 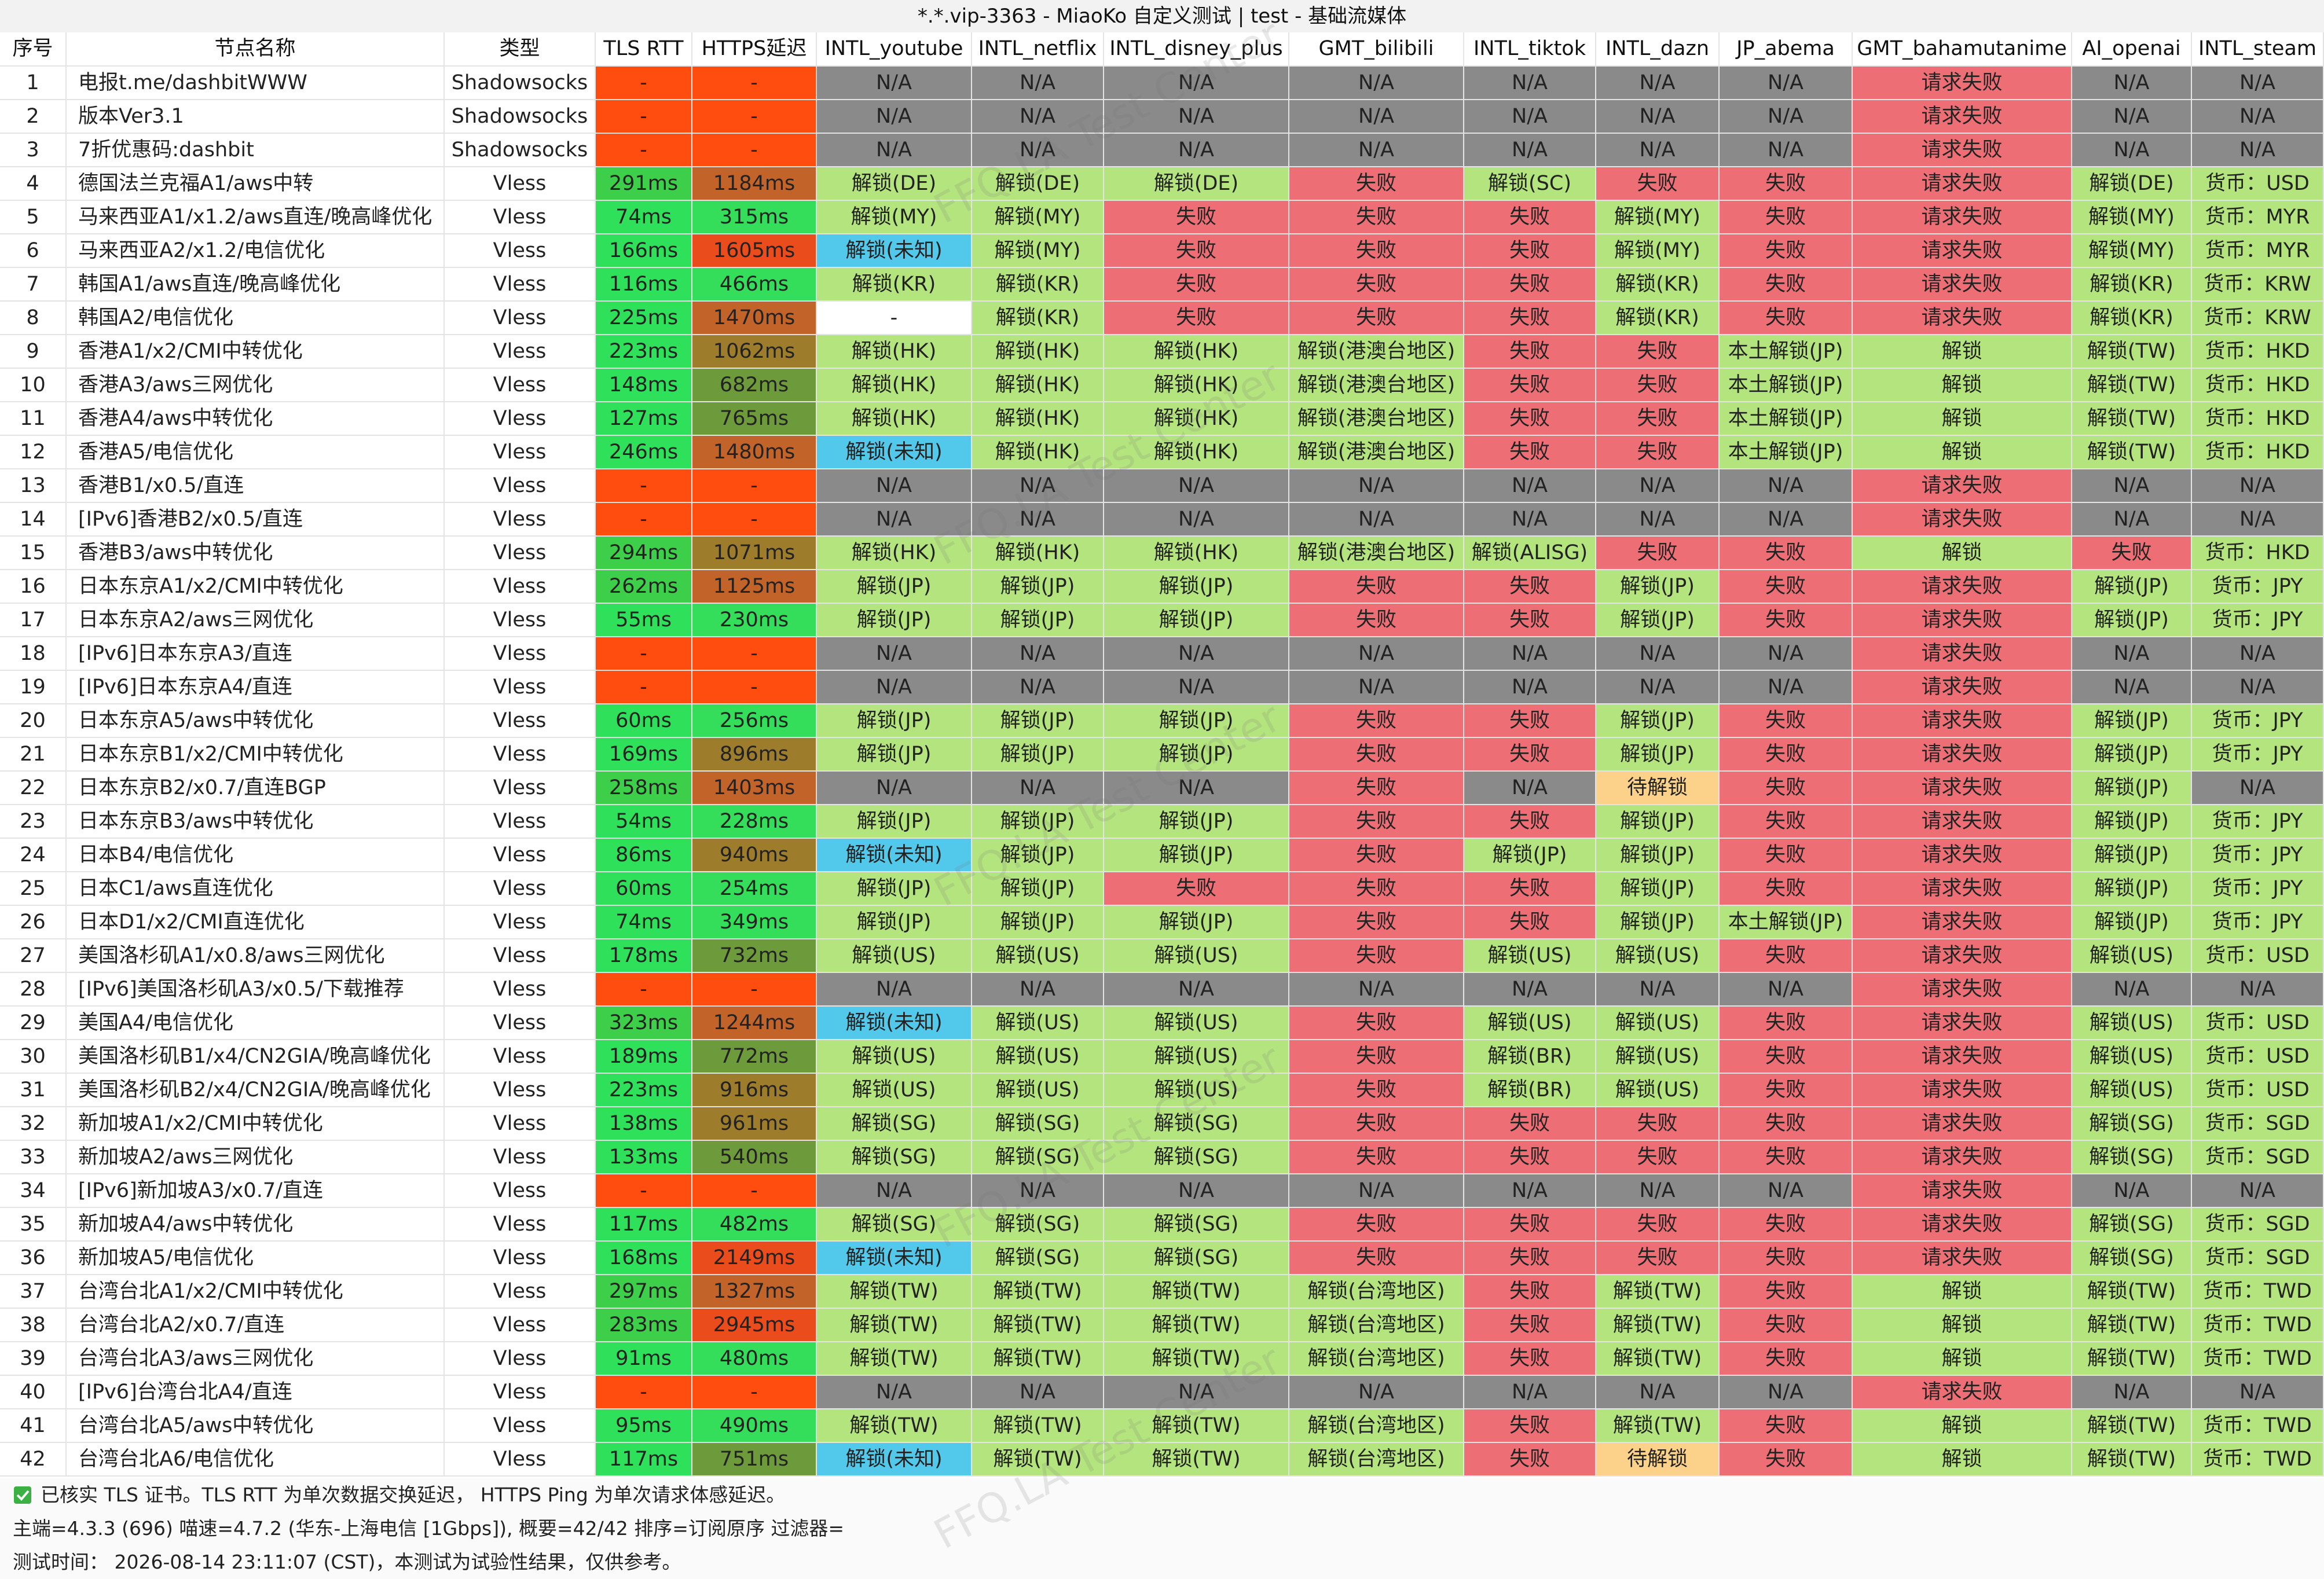 I want to click on tls-rtt: 54ms, so click(x=644, y=822).